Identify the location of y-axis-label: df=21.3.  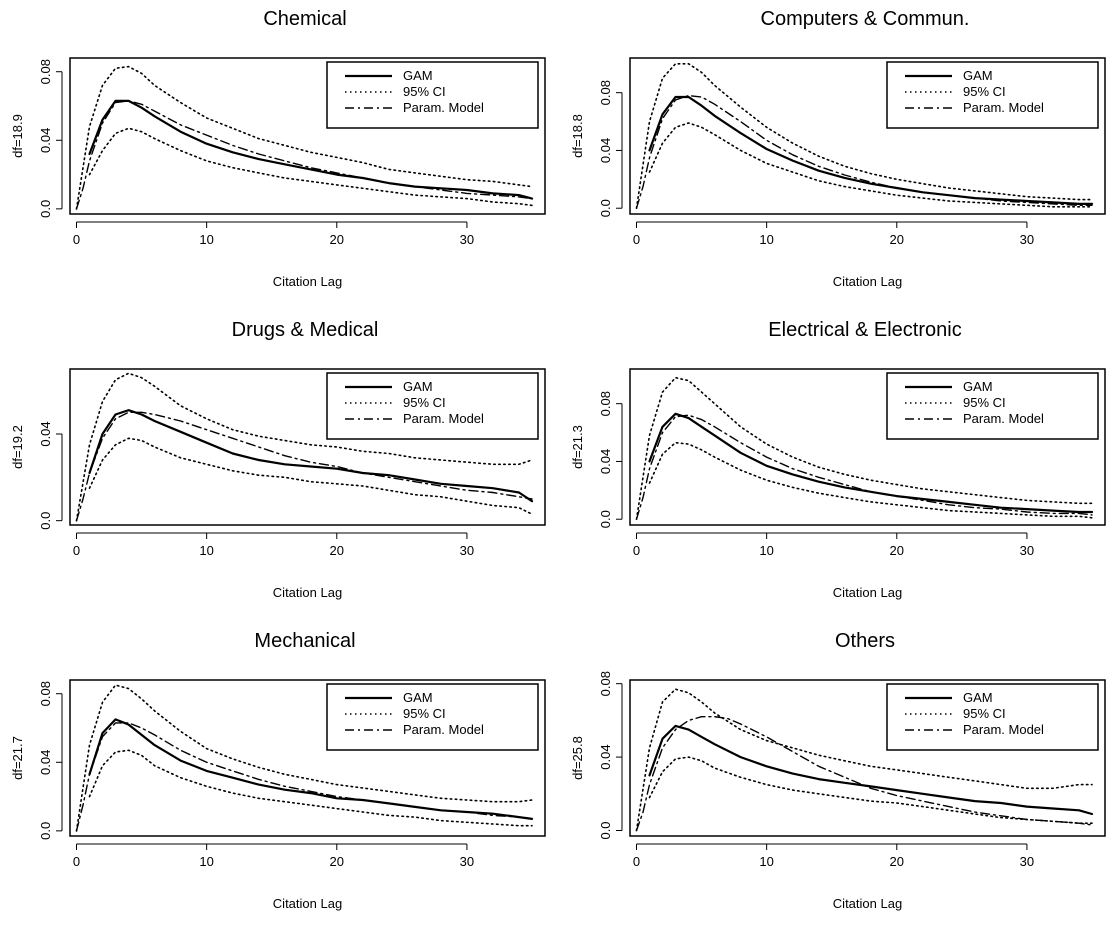
(577, 447).